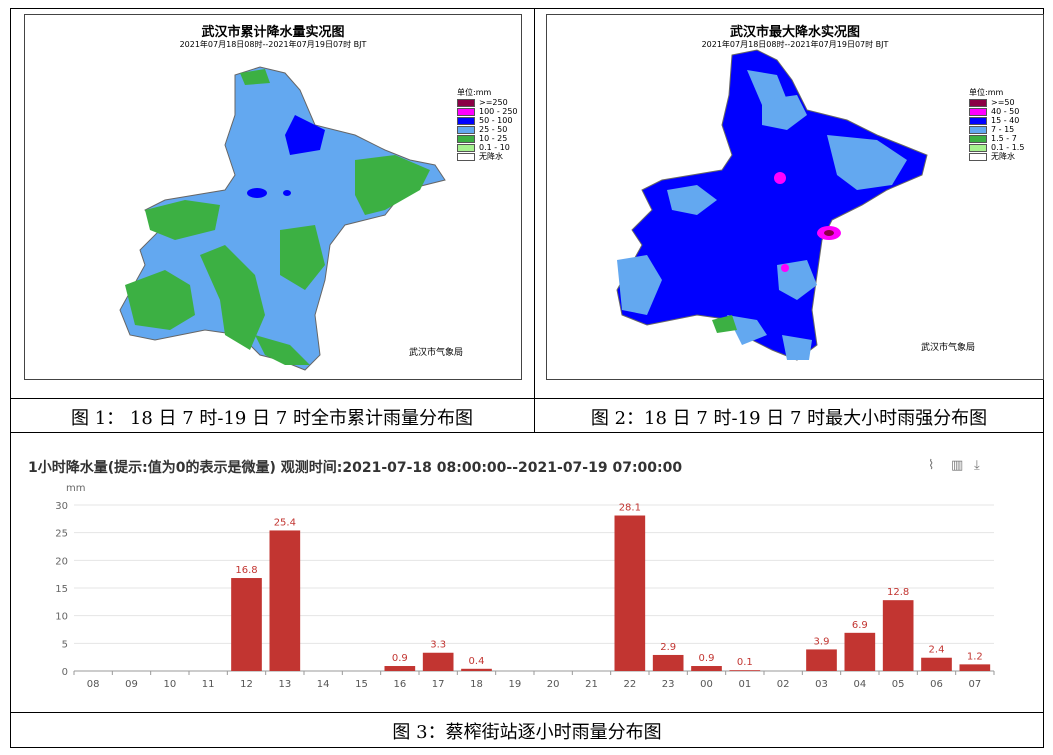 The image size is (1053, 755). I want to click on divider-chart-bottom, so click(527, 712).